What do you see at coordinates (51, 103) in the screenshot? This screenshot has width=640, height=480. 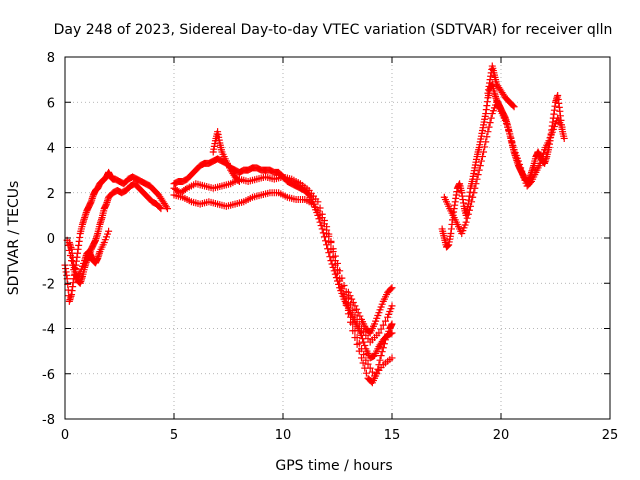 I see `y-tick-label: 6` at bounding box center [51, 103].